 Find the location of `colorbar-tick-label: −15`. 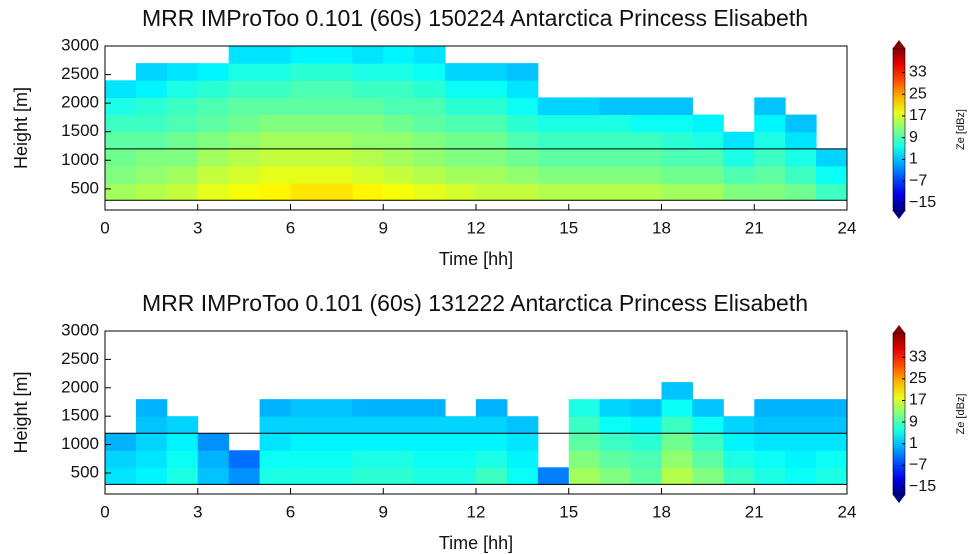

colorbar-tick-label: −15 is located at coordinates (922, 486).